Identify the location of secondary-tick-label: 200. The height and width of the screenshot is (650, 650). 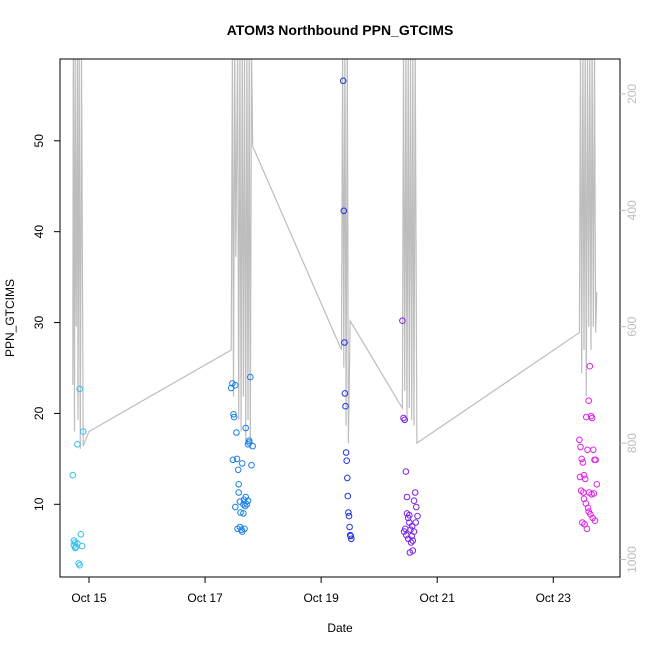
(632, 94).